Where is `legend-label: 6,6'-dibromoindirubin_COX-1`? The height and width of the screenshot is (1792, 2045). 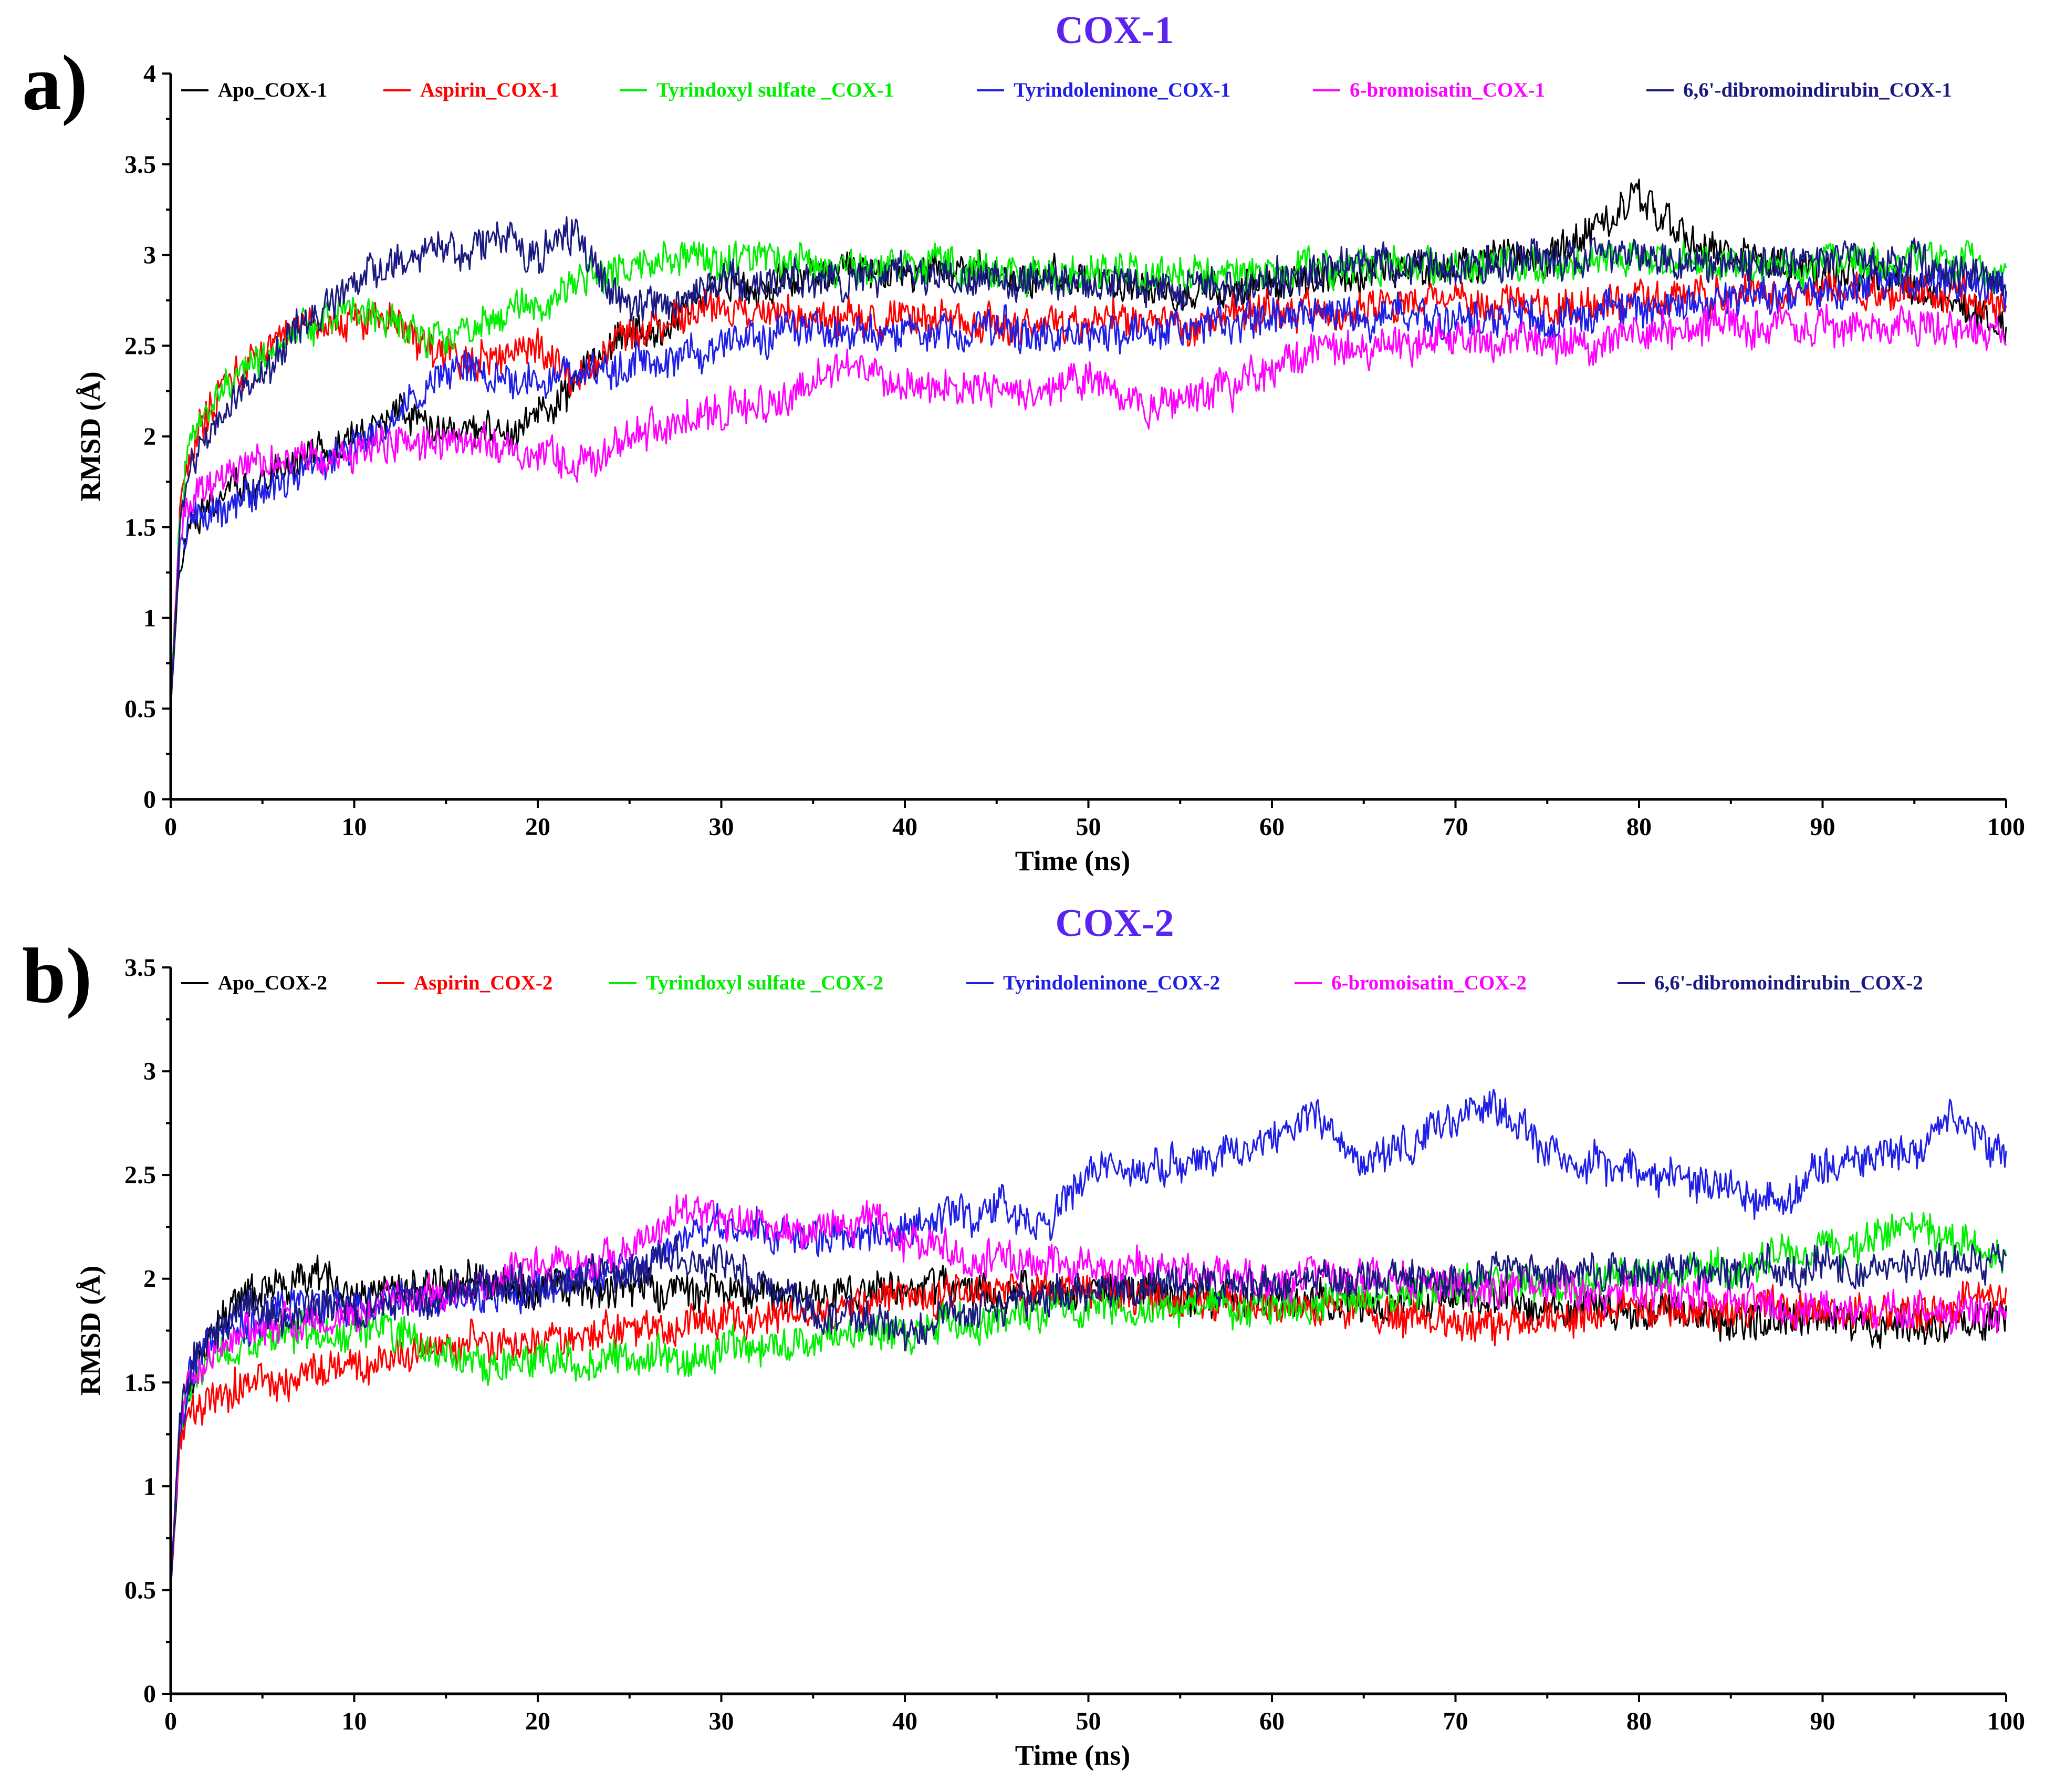 legend-label: 6,6'-dibromoindirubin_COX-1 is located at coordinates (1817, 90).